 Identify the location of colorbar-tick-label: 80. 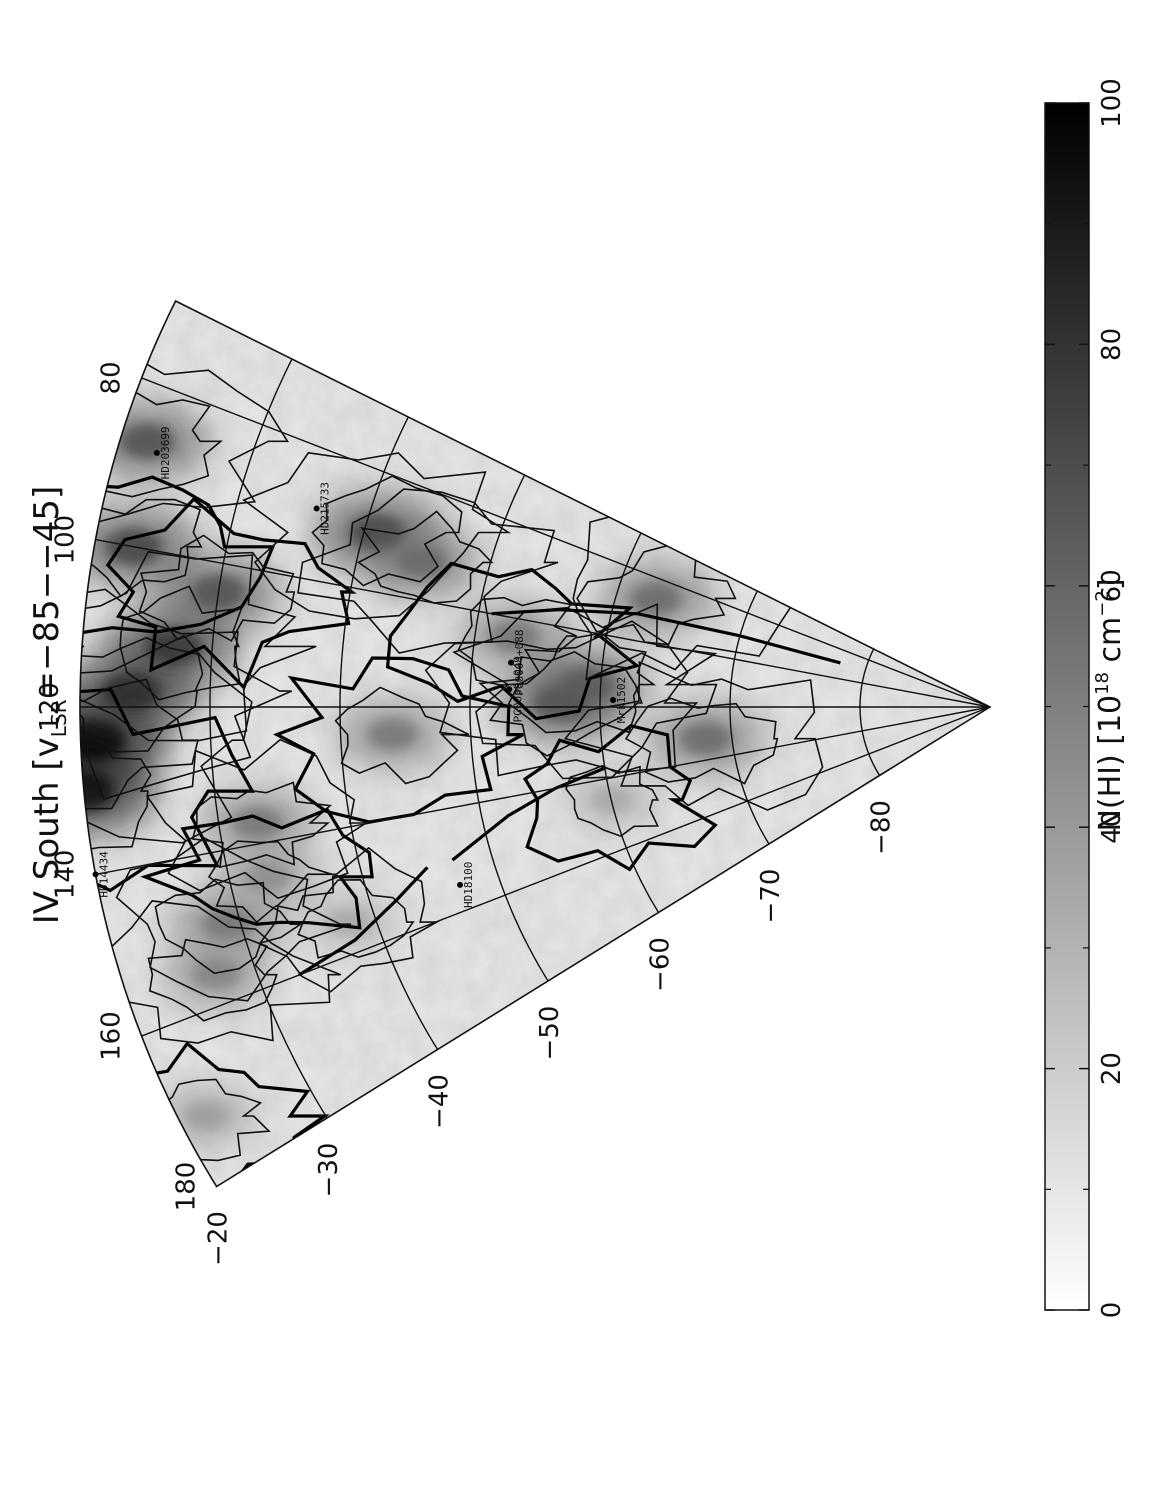
(1112, 344).